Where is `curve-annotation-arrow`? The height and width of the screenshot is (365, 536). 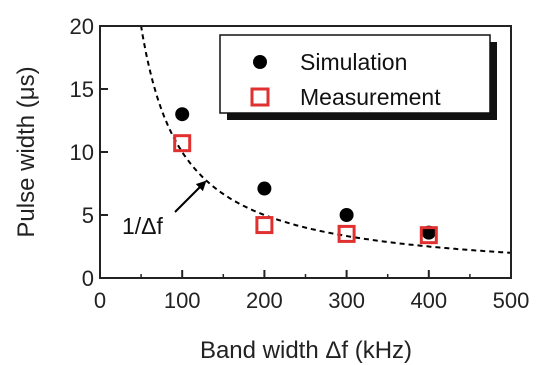
curve-annotation-arrow is located at coordinates (190, 196).